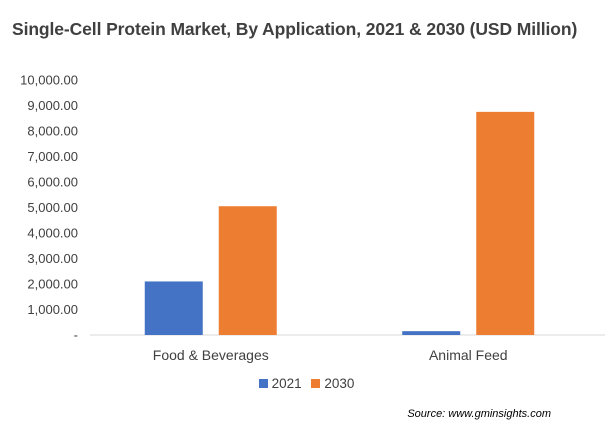  What do you see at coordinates (52, 233) in the screenshot?
I see `y-tick-label: 4,000.00` at bounding box center [52, 233].